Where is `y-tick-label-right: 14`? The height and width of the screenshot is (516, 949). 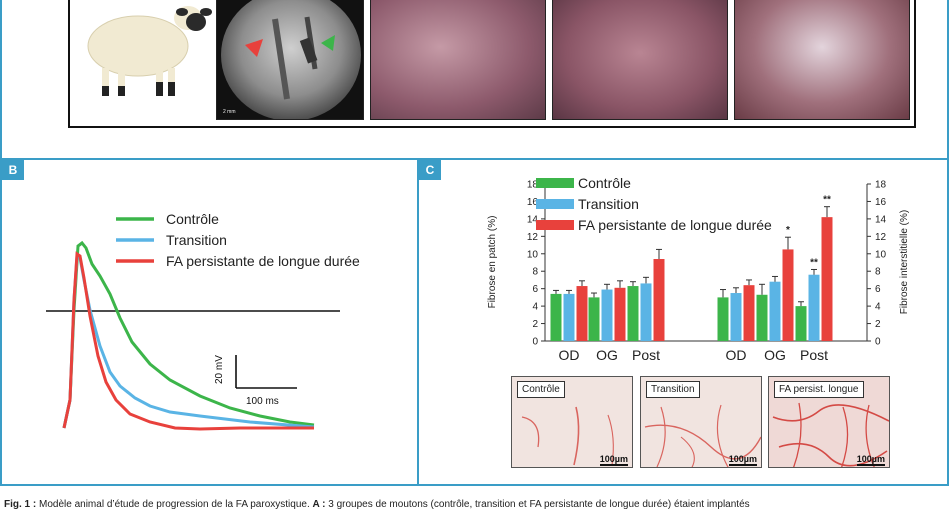 y-tick-label-right: 14 is located at coordinates (881, 219).